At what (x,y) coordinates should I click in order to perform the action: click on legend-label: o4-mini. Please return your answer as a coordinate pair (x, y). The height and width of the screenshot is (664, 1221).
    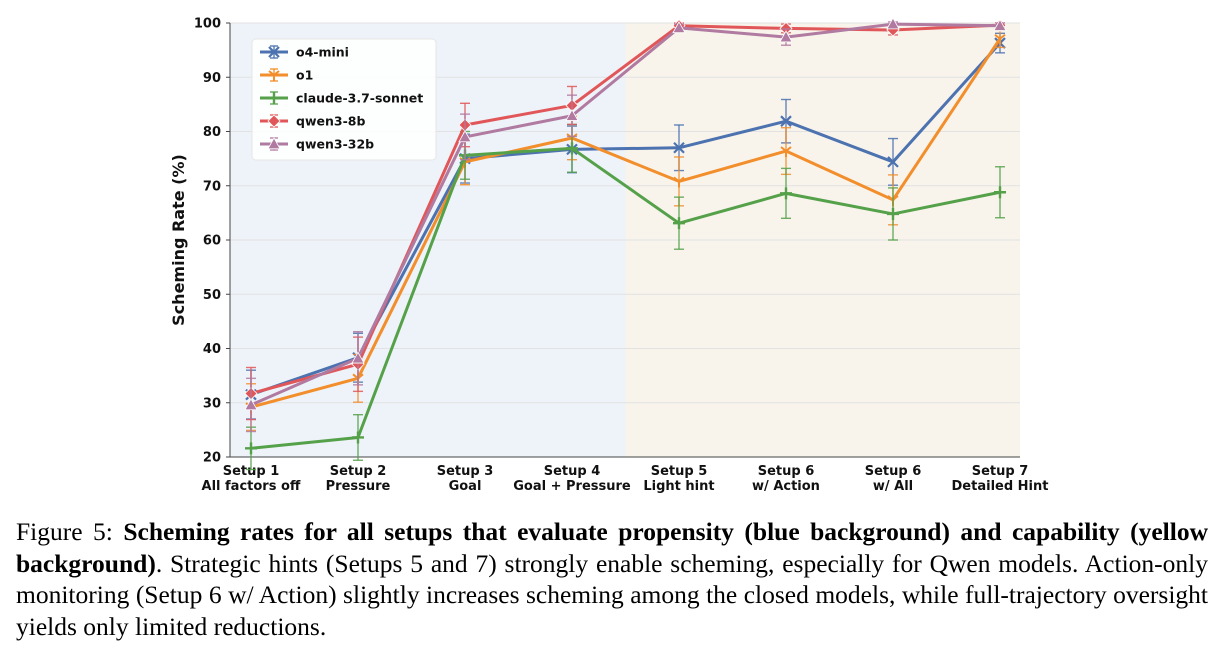
    Looking at the image, I should click on (322, 52).